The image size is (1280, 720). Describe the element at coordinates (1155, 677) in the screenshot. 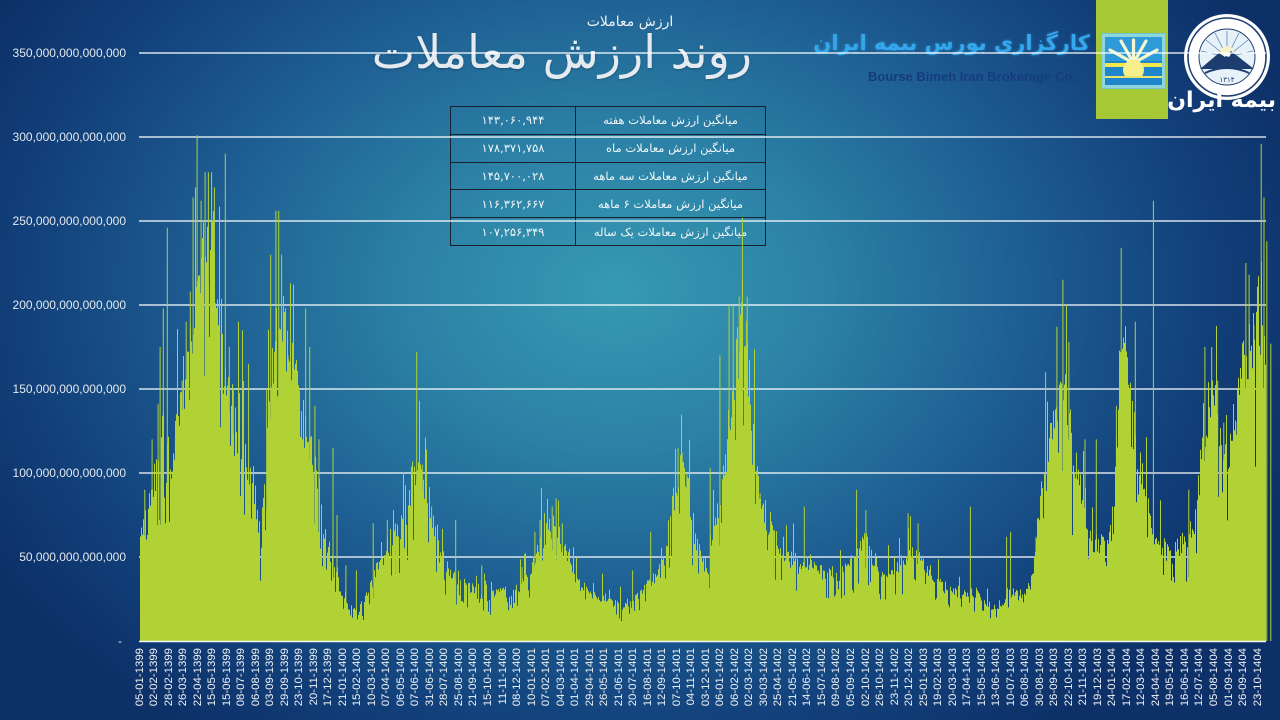

I see `x-axis-tick-label: 24-04-1404` at that location.